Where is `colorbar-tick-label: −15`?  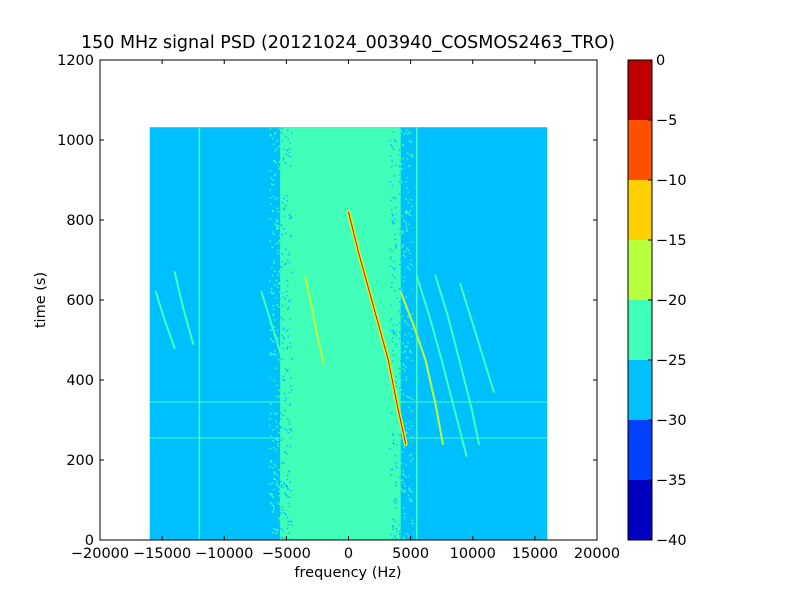
colorbar-tick-label: −15 is located at coordinates (671, 241).